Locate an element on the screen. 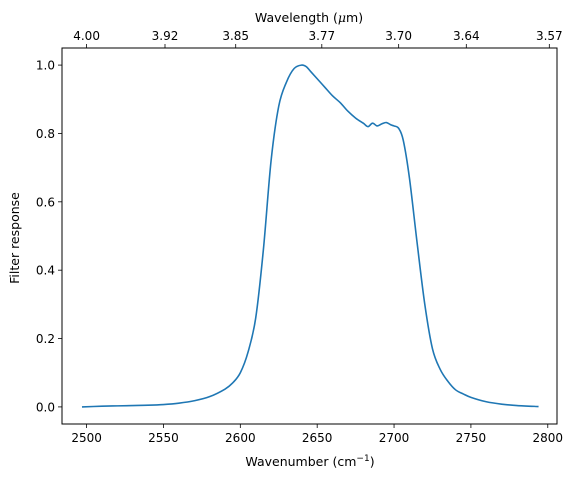  top-x-axis-label: Wavelength (μm) is located at coordinates (309, 17).